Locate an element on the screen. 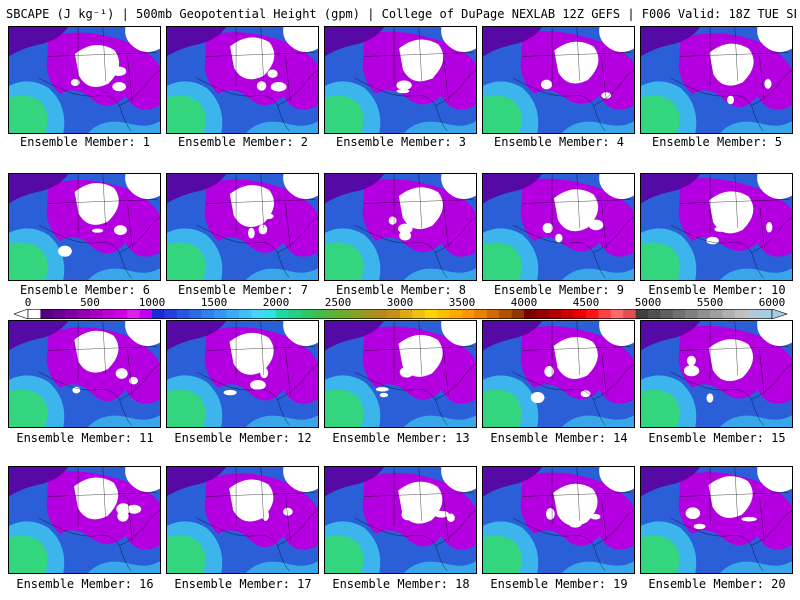  ensemble-member-label-7: Ensemble Member: 7 is located at coordinates (243, 290).